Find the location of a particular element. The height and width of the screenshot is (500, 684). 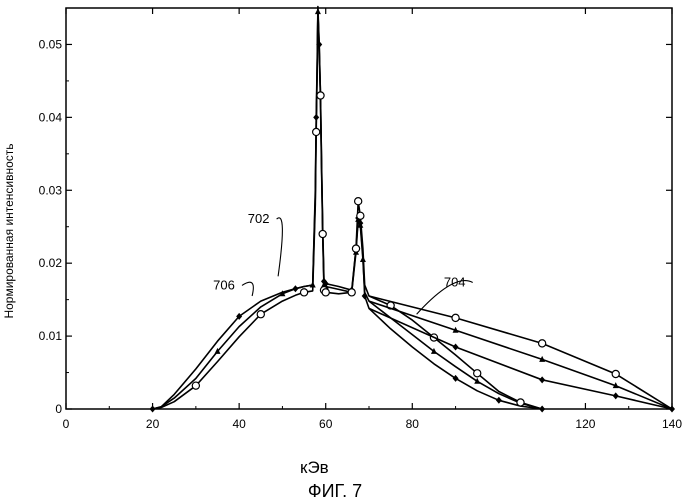

y-tick-label: 0.03 is located at coordinates (51, 190).